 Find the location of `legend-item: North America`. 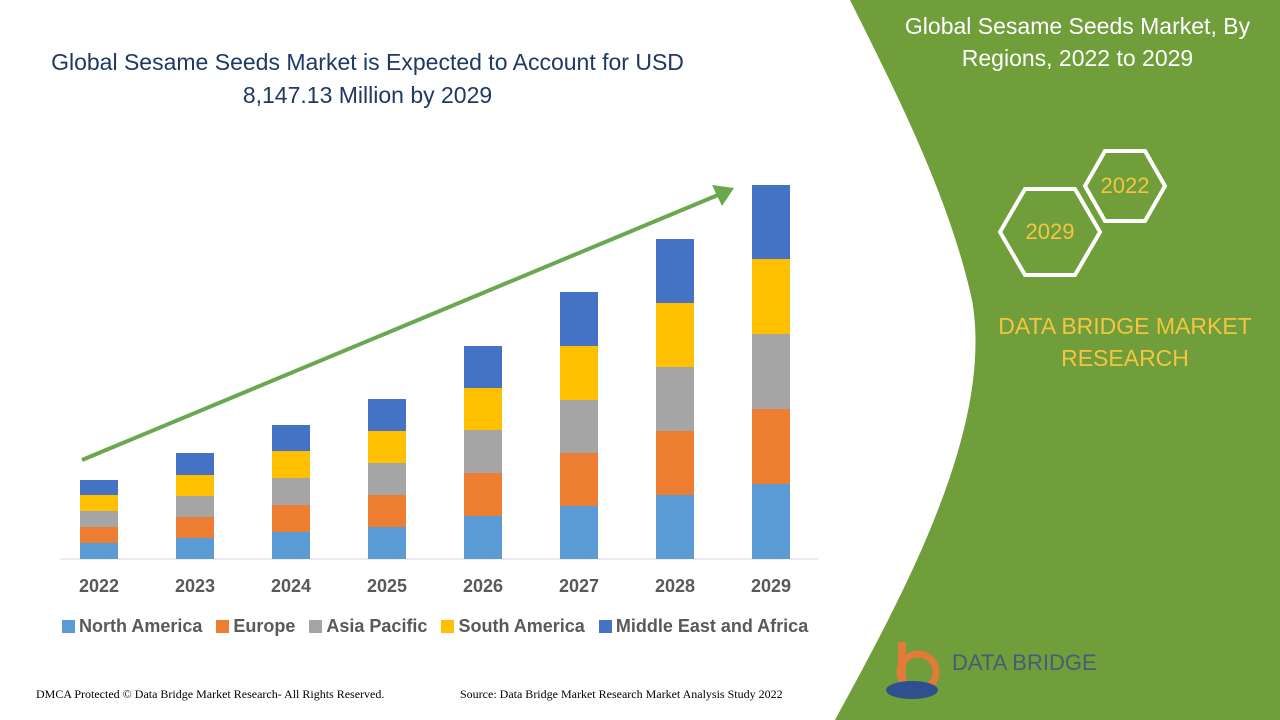

legend-item: North America is located at coordinates (132, 626).